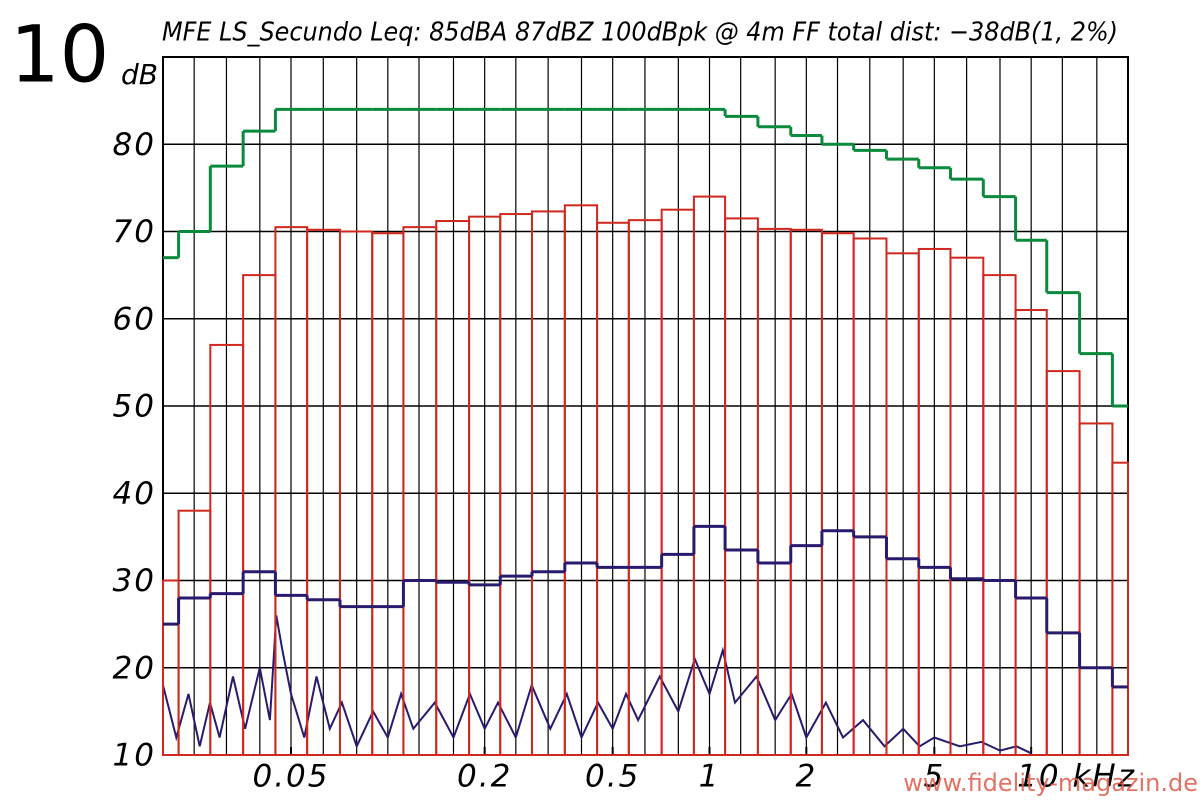 The image size is (1200, 800). What do you see at coordinates (134, 668) in the screenshot?
I see `y-tick-label: 20` at bounding box center [134, 668].